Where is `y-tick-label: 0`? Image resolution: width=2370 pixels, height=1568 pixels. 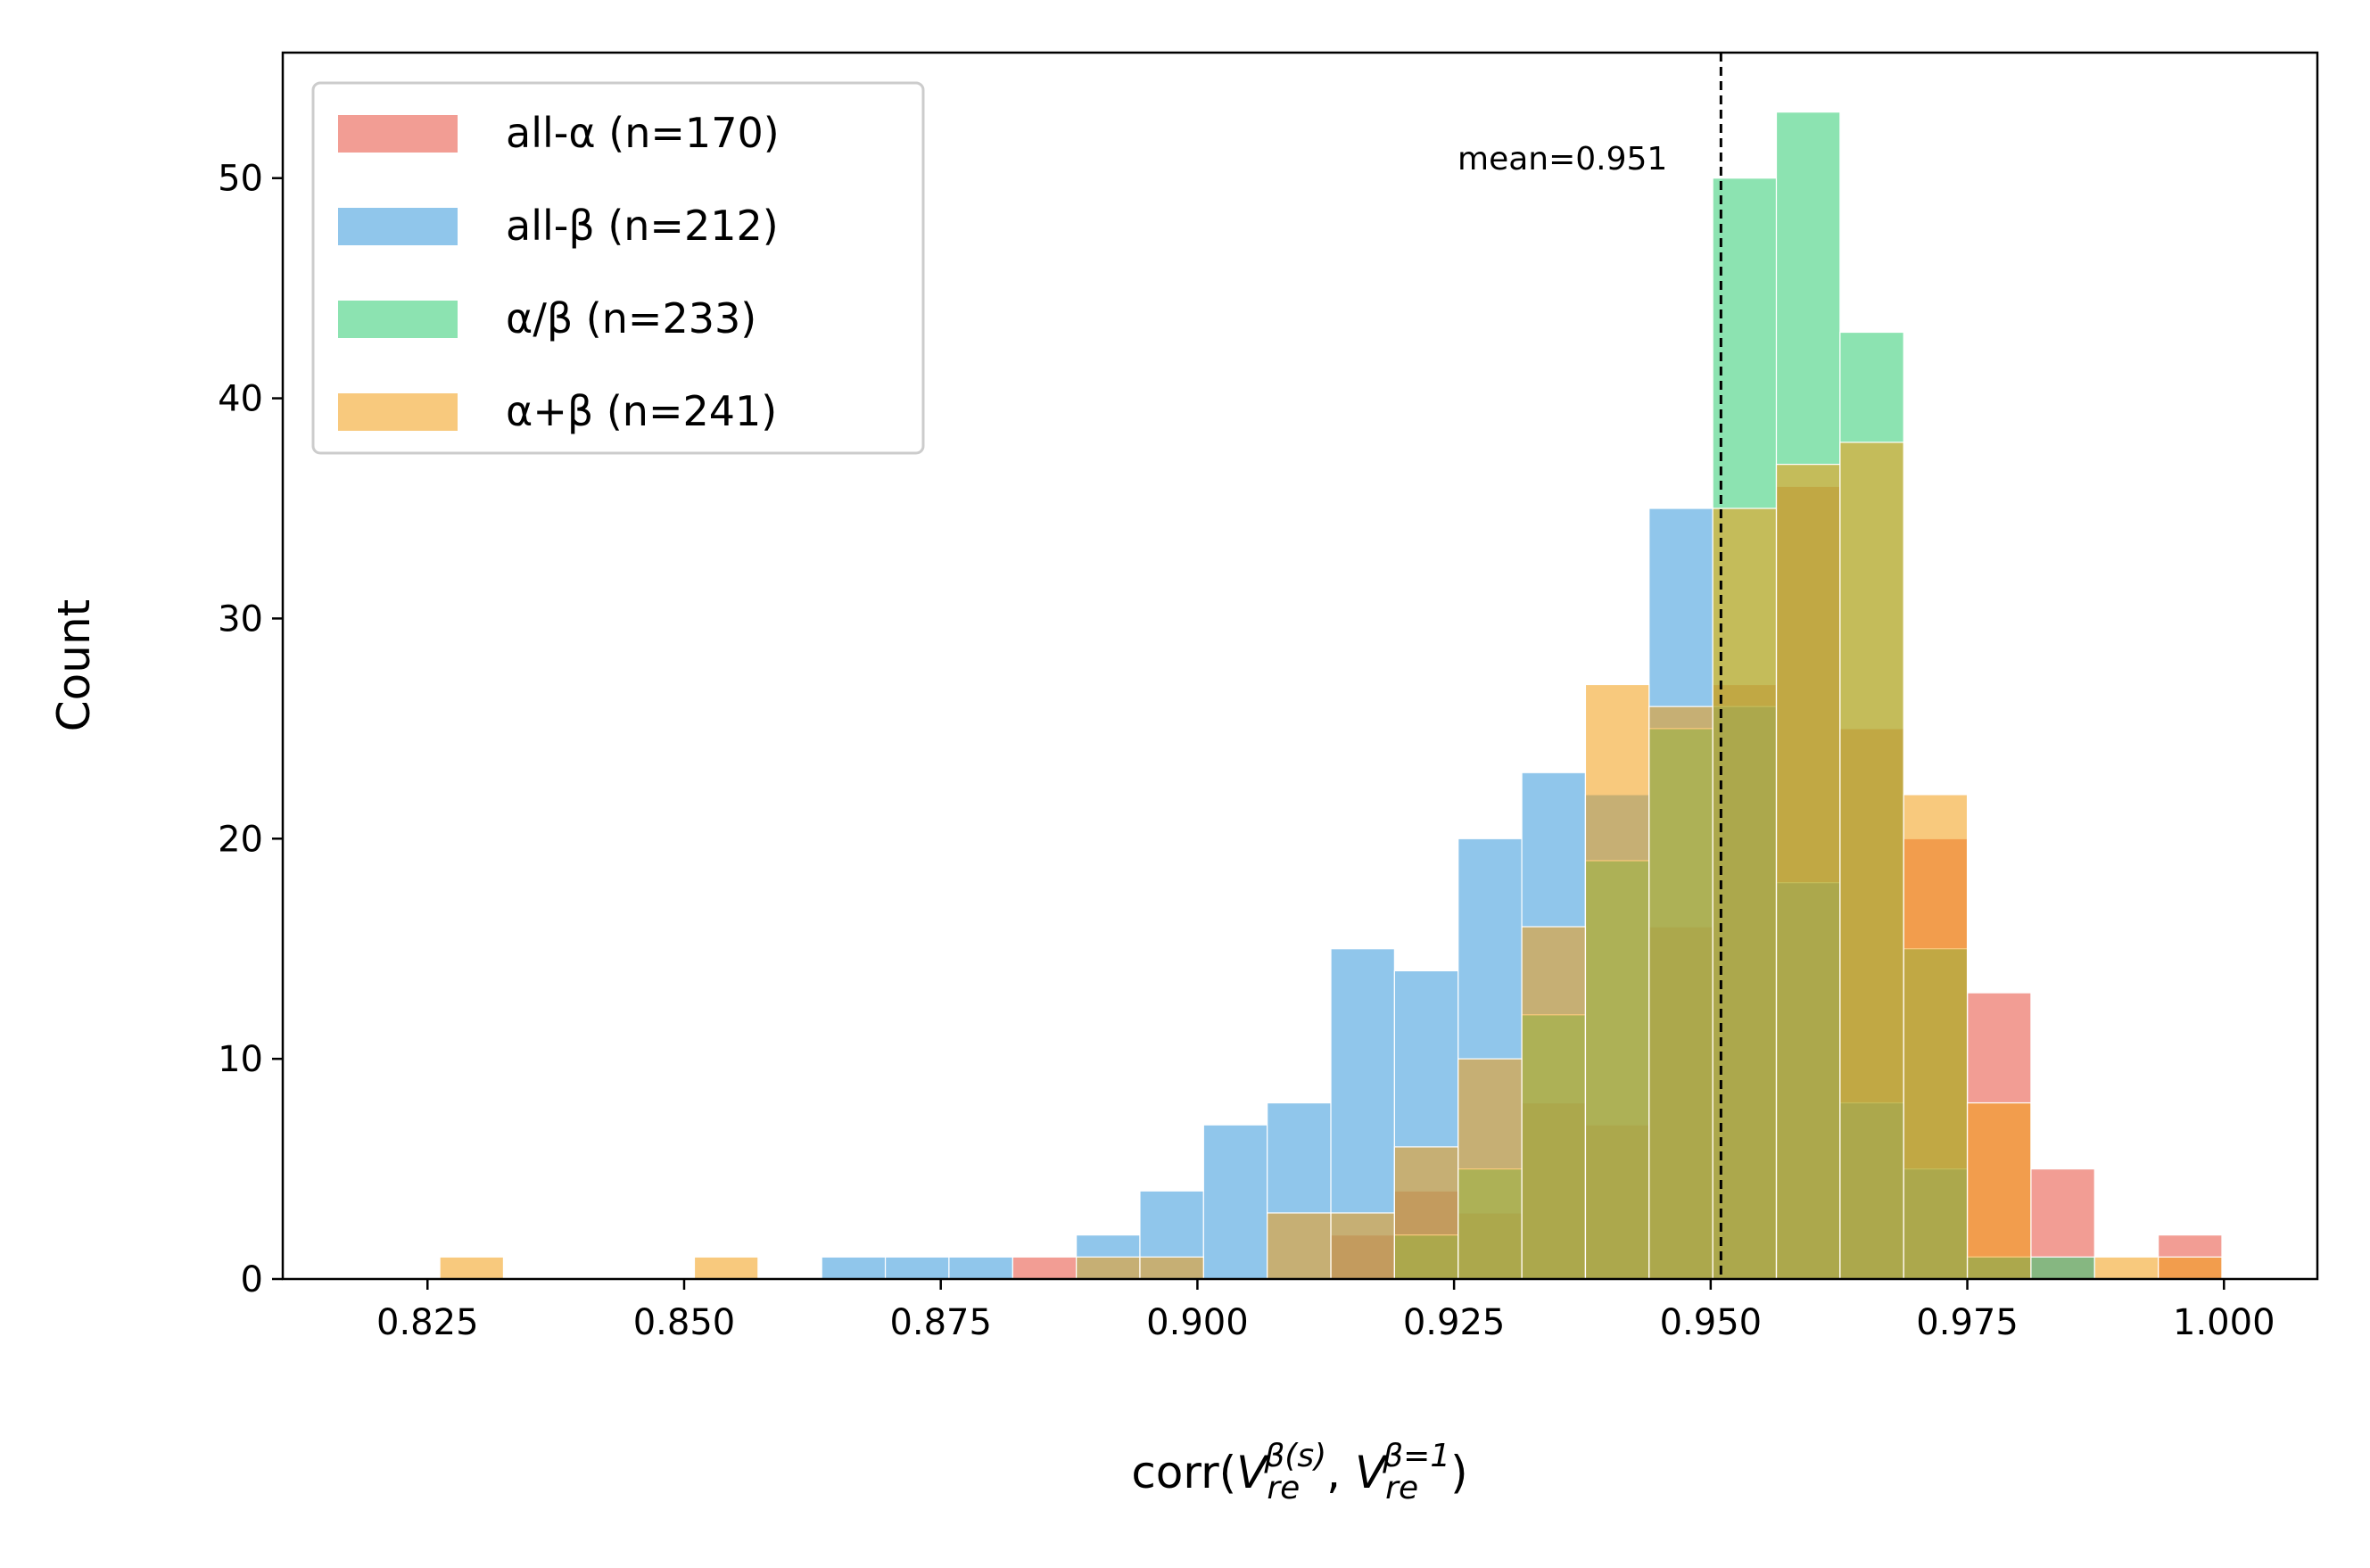 y-tick-label: 0 is located at coordinates (252, 1279).